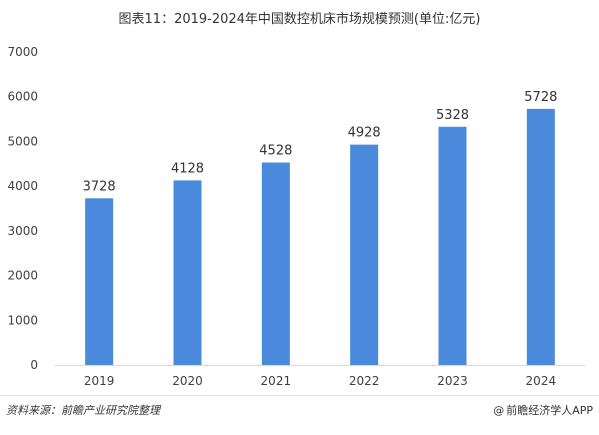  Describe the element at coordinates (99, 186) in the screenshot. I see `data-label-2019: 3728` at that location.